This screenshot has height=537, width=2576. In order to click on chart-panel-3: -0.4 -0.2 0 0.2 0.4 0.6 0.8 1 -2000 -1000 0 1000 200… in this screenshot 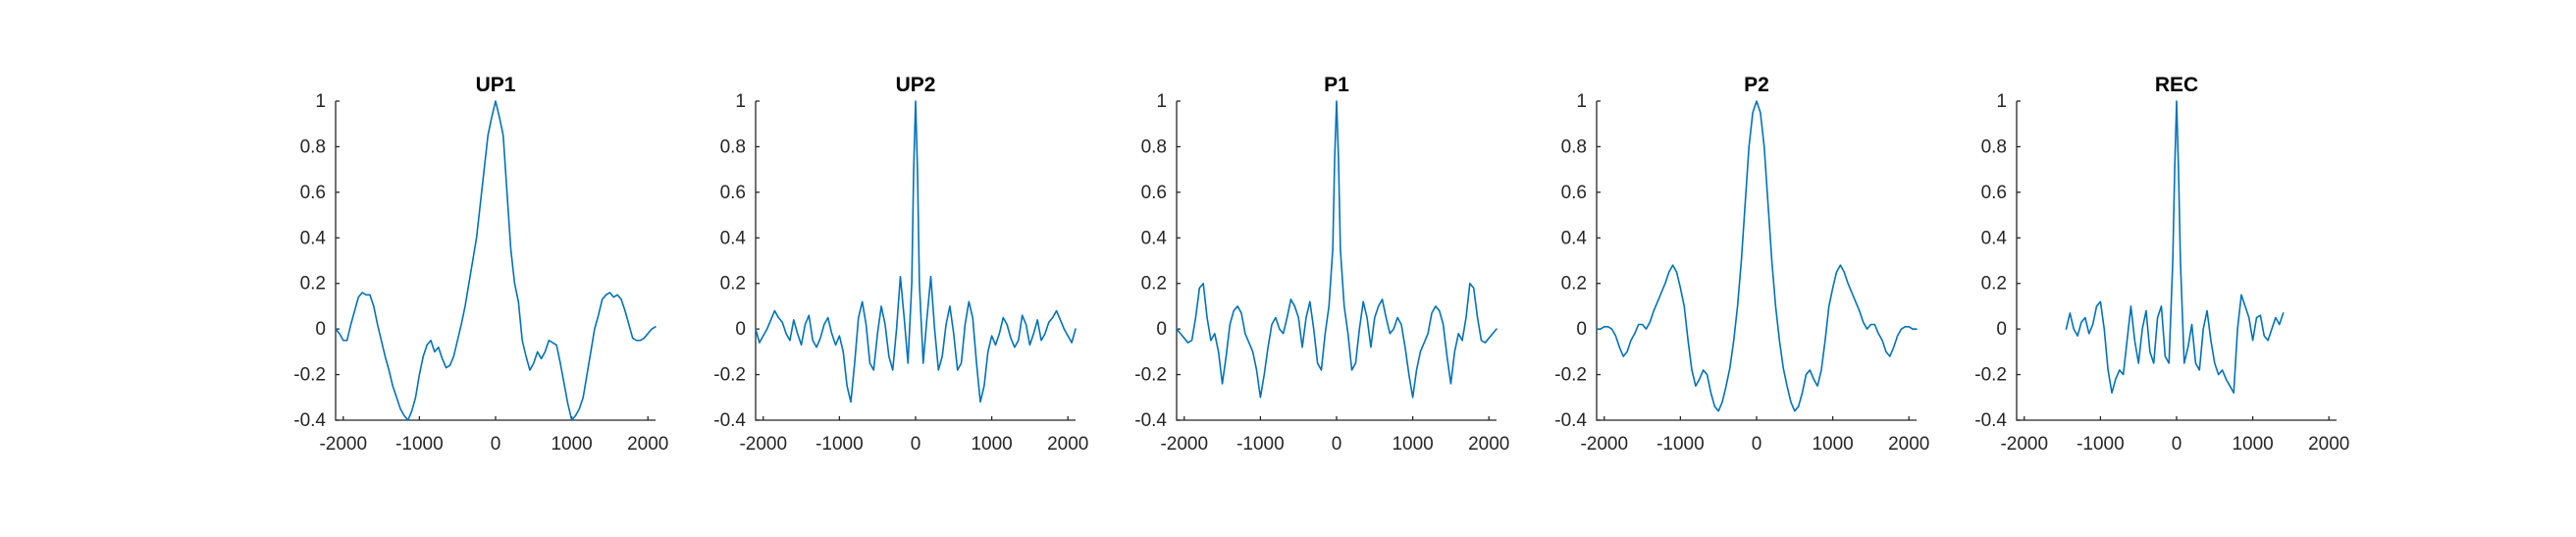, I will do `click(1321, 265)`.